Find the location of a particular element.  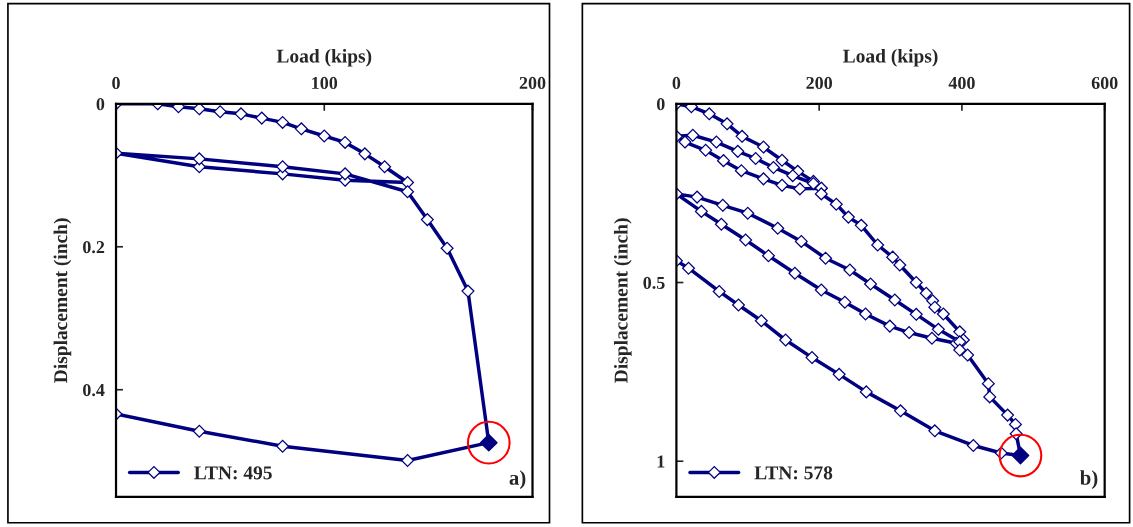

y-tick-label: 0.4 is located at coordinates (94, 390).